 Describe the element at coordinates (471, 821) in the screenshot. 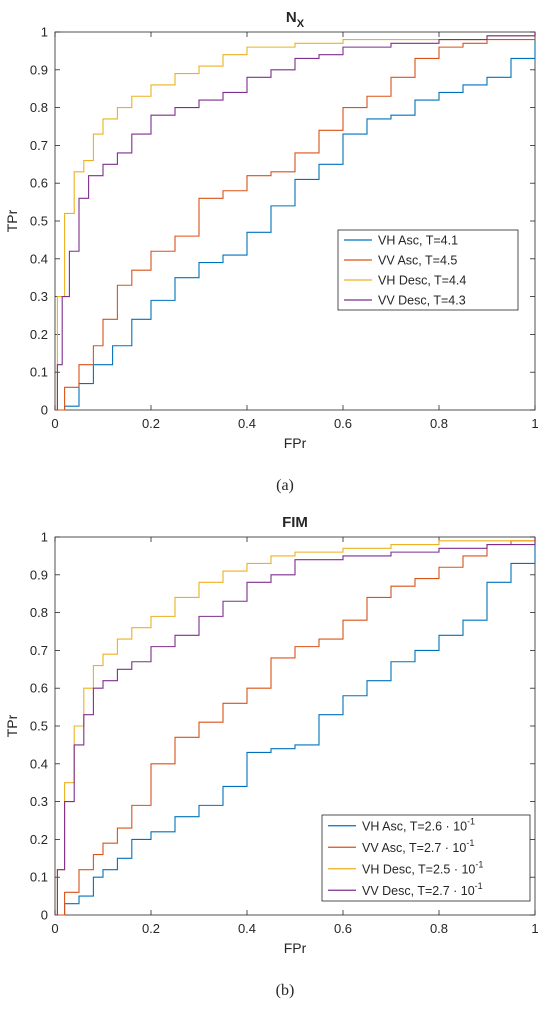

I see `legend-exponent-1: -1` at that location.